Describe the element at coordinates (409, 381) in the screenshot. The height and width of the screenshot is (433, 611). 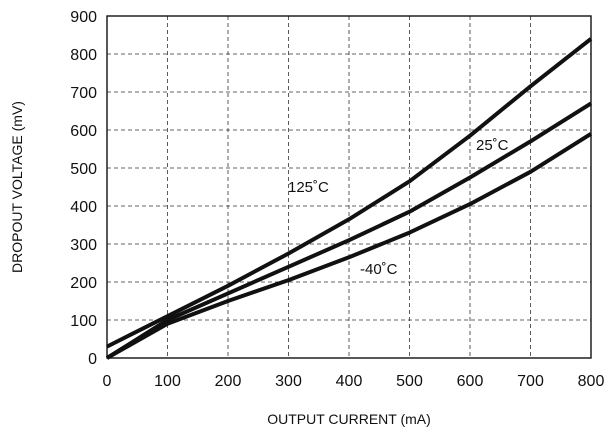
I see `x-tick-label: 500` at that location.